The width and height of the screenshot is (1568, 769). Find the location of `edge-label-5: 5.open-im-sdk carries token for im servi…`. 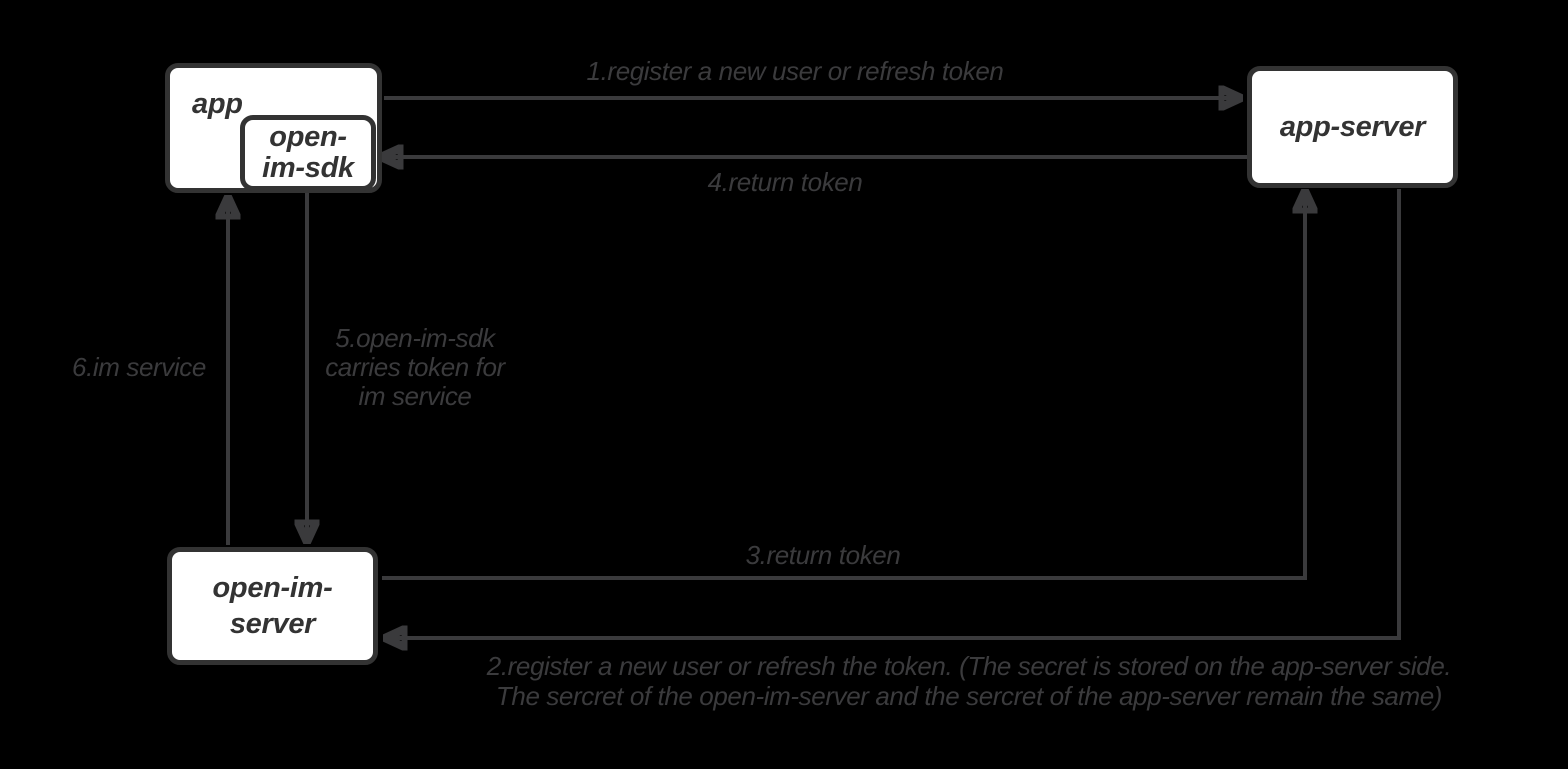

edge-label-5: 5.open-im-sdk carries token for im servi… is located at coordinates (415, 367).